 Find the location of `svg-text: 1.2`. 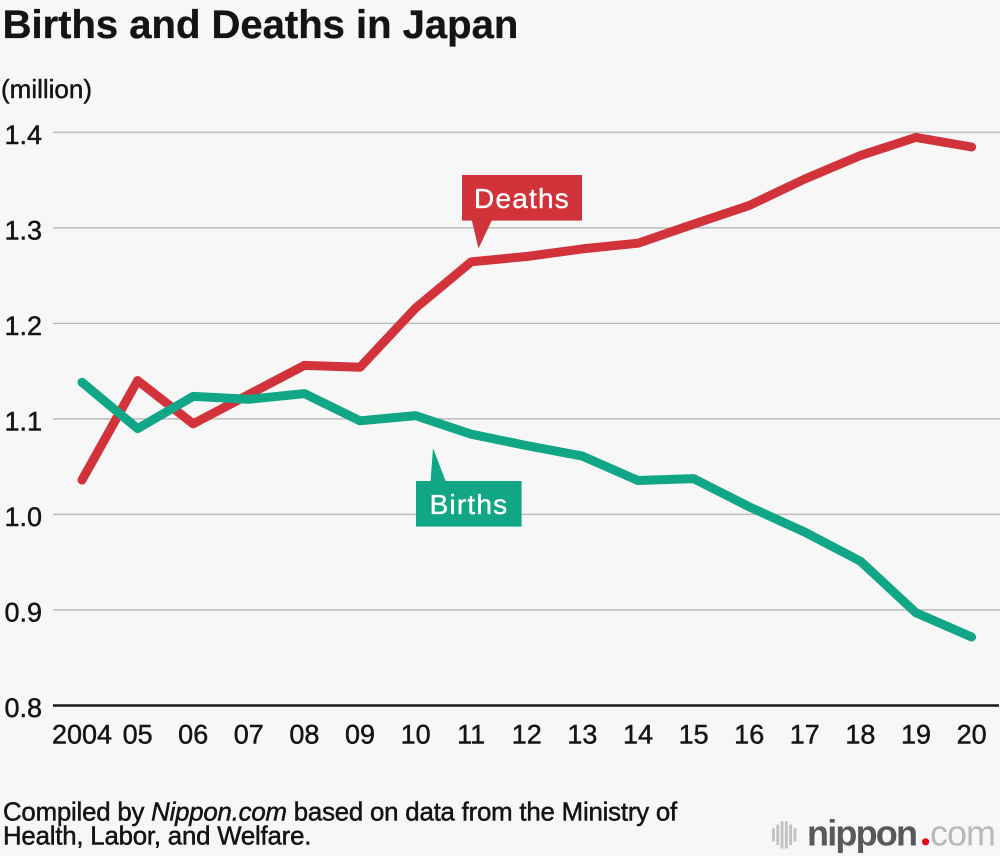

svg-text: 1.2 is located at coordinates (23, 326).